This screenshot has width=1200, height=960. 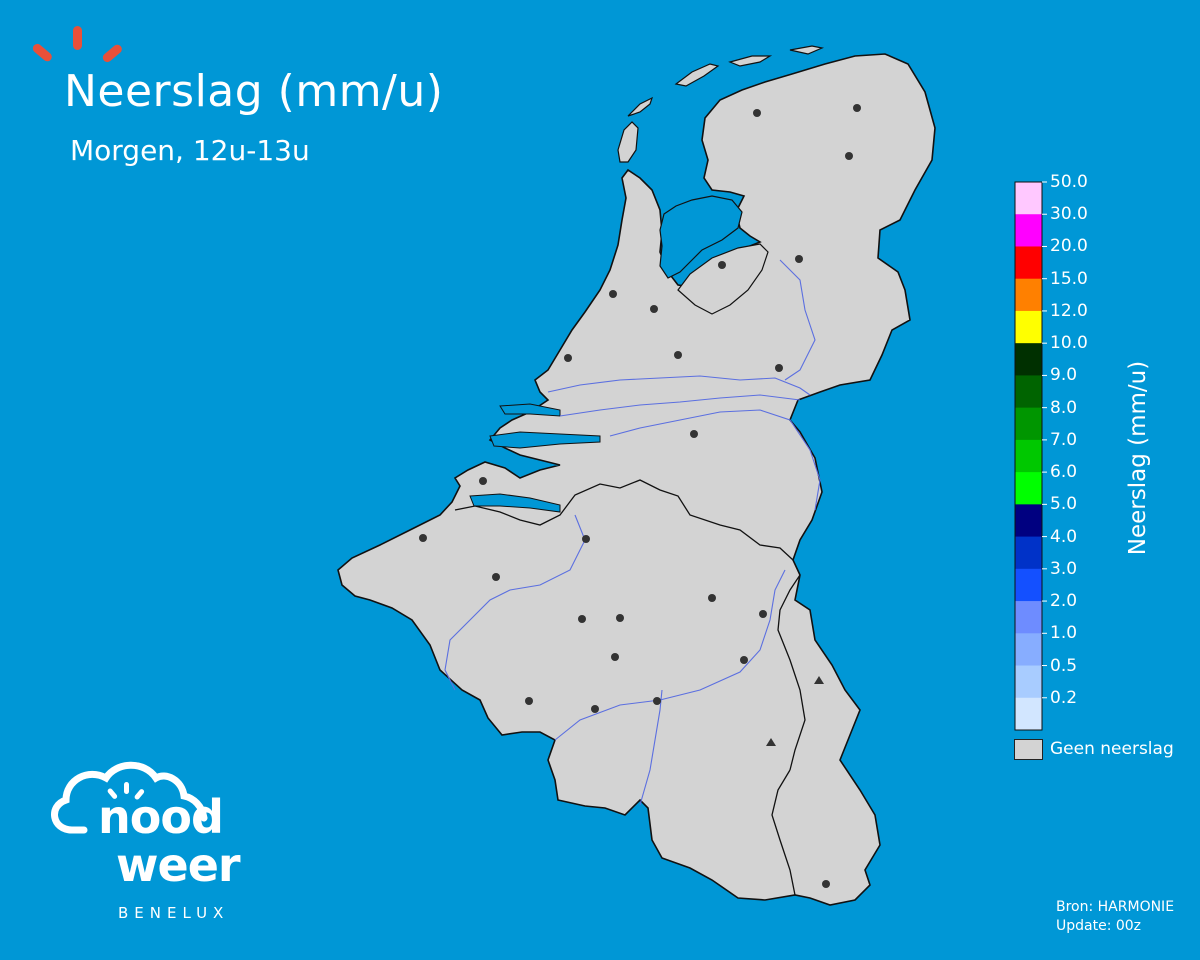 What do you see at coordinates (254, 91) in the screenshot?
I see `page-title: Neerslag (mm/u)` at bounding box center [254, 91].